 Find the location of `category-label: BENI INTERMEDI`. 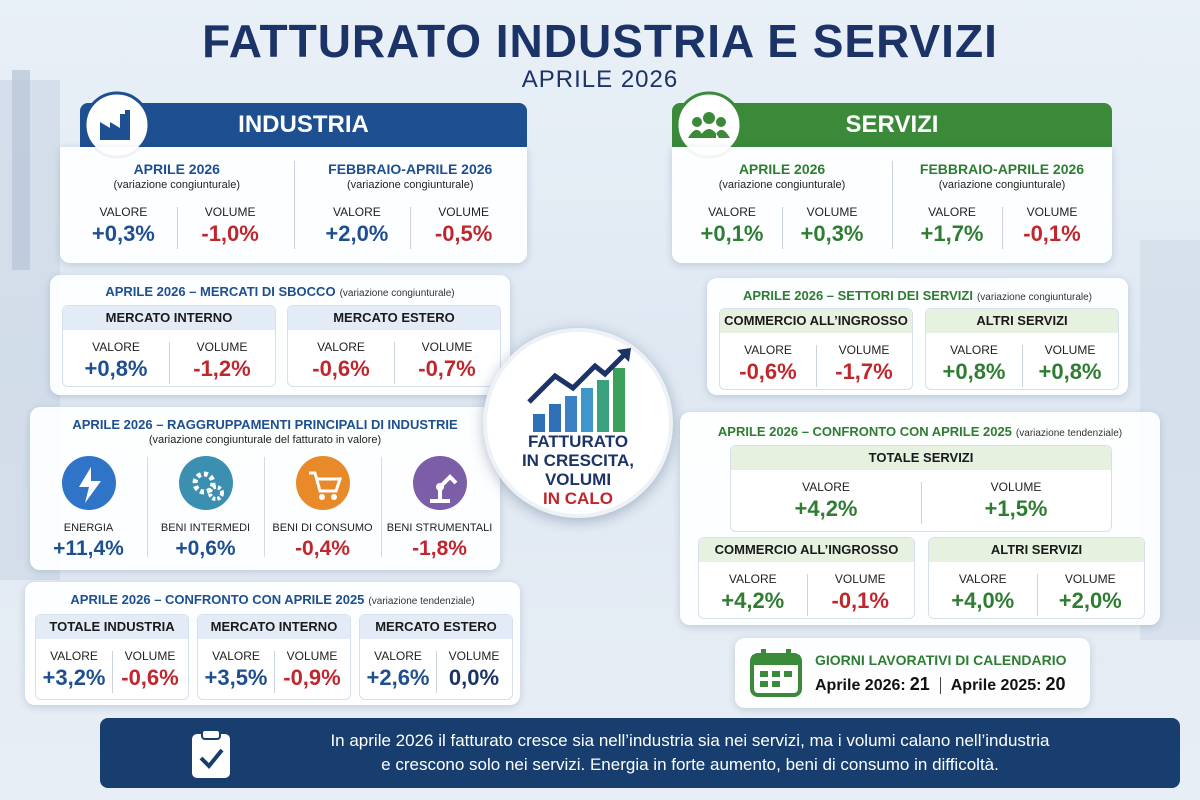

category-label: BENI INTERMEDI is located at coordinates (205, 528).